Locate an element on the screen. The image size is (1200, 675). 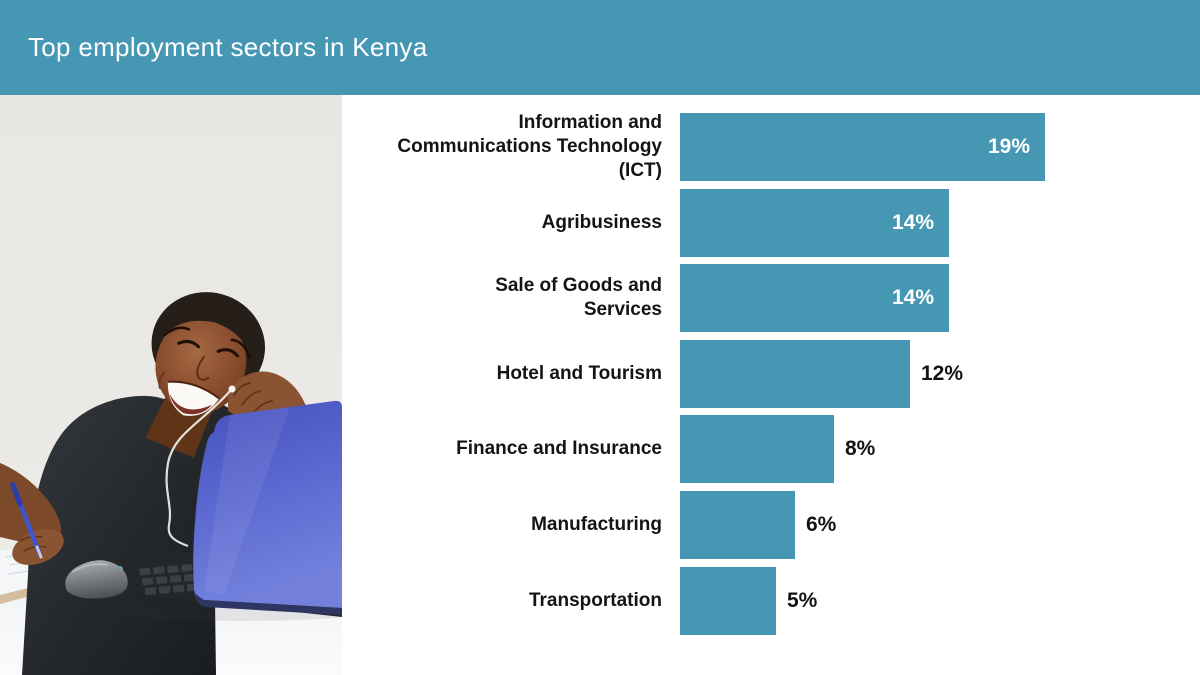
chart-row: Manufacturing 6% is located at coordinates (771, 524).